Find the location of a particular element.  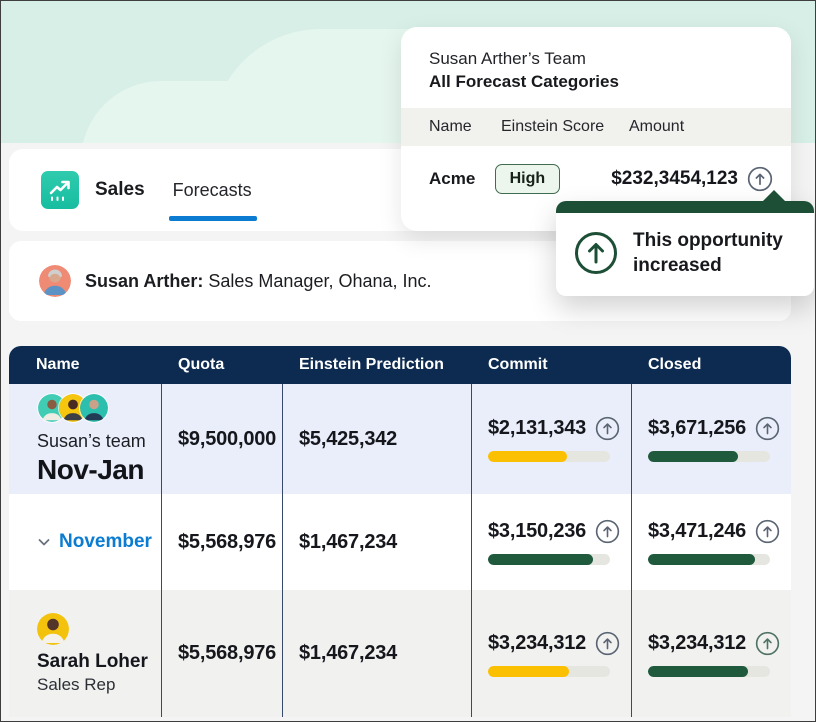

trending-up-icon is located at coordinates (59, 190).